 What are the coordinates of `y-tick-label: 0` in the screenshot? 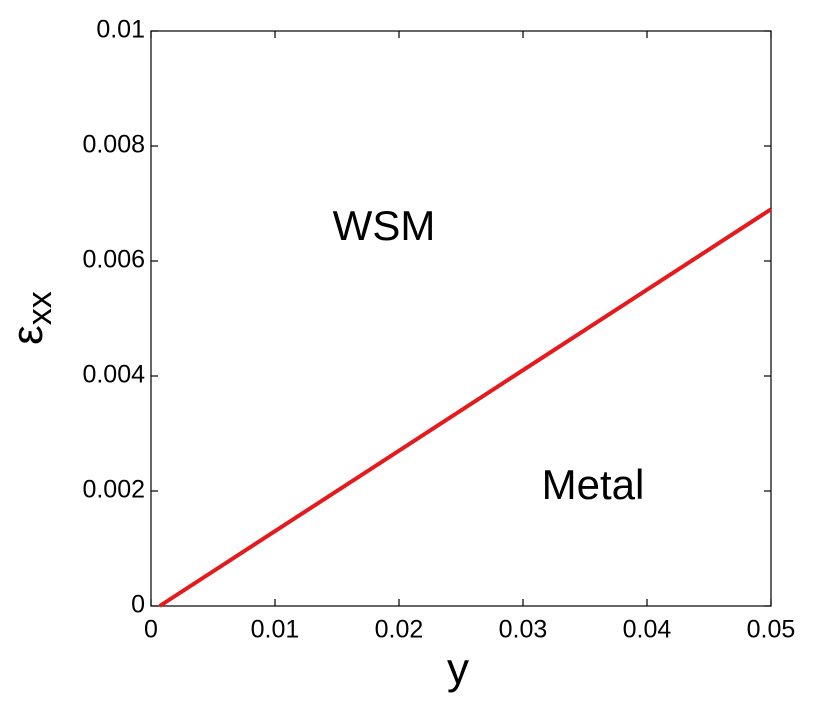 It's located at (138, 605).